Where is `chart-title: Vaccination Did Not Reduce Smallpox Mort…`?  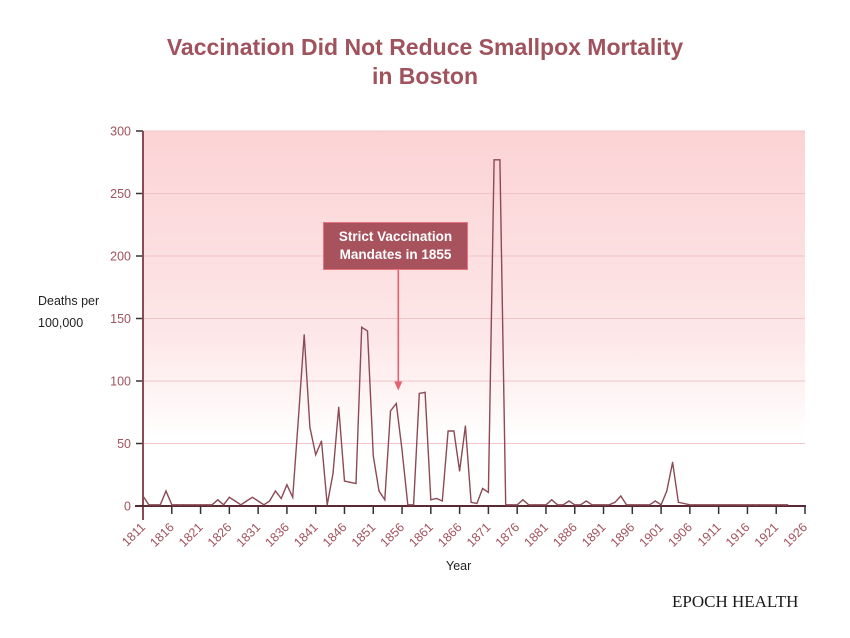 chart-title: Vaccination Did Not Reduce Smallpox Mort… is located at coordinates (425, 62).